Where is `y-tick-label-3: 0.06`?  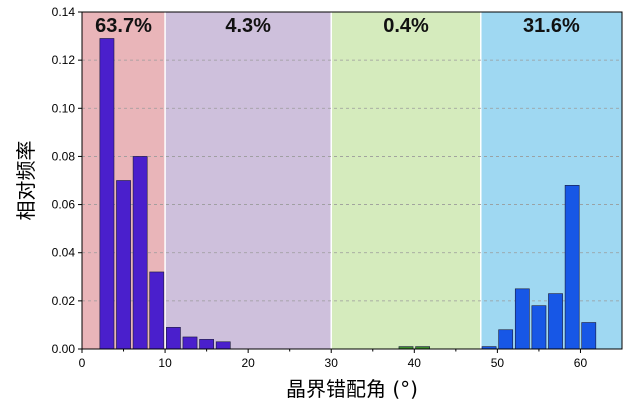
y-tick-label-3: 0.06 is located at coordinates (64, 205).